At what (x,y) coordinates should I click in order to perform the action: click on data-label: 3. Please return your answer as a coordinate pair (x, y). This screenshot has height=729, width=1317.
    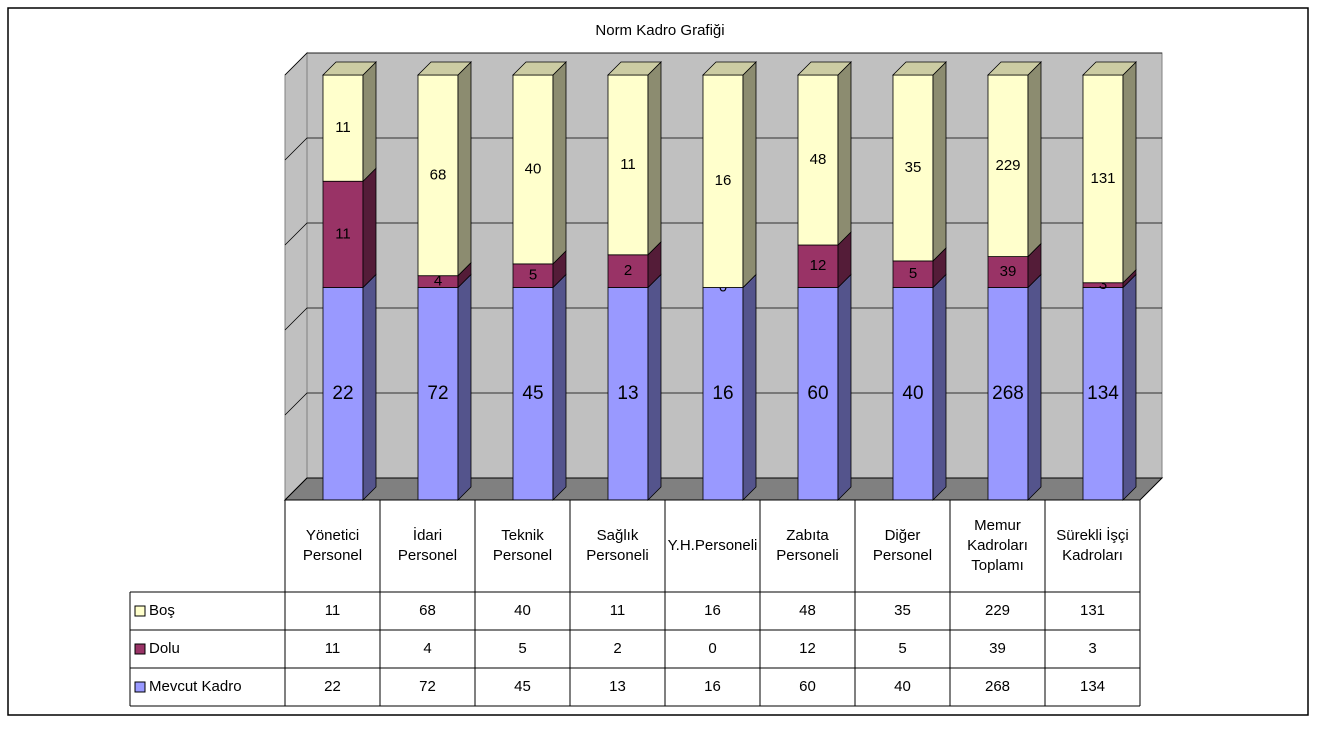
    Looking at the image, I should click on (1103, 284).